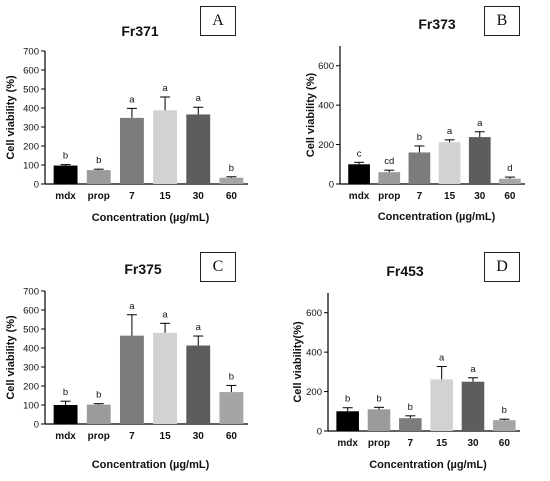 The width and height of the screenshot is (550, 481). What do you see at coordinates (218, 267) in the screenshot?
I see `panel-label-c: C` at bounding box center [218, 267].